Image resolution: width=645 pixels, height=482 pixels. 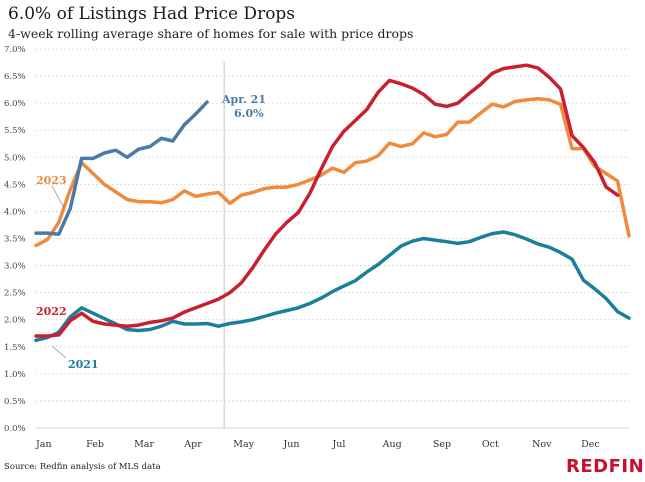 What do you see at coordinates (83, 364) in the screenshot?
I see `series-label: 2021` at bounding box center [83, 364].